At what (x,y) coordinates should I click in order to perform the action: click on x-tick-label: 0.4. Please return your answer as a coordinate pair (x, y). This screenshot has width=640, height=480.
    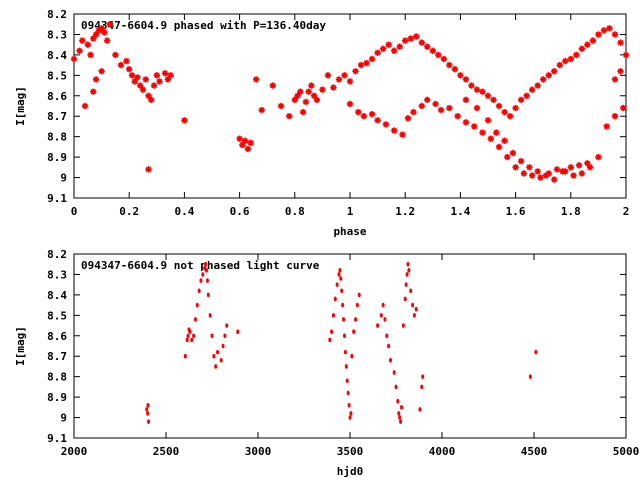
    Looking at the image, I should click on (184, 211).